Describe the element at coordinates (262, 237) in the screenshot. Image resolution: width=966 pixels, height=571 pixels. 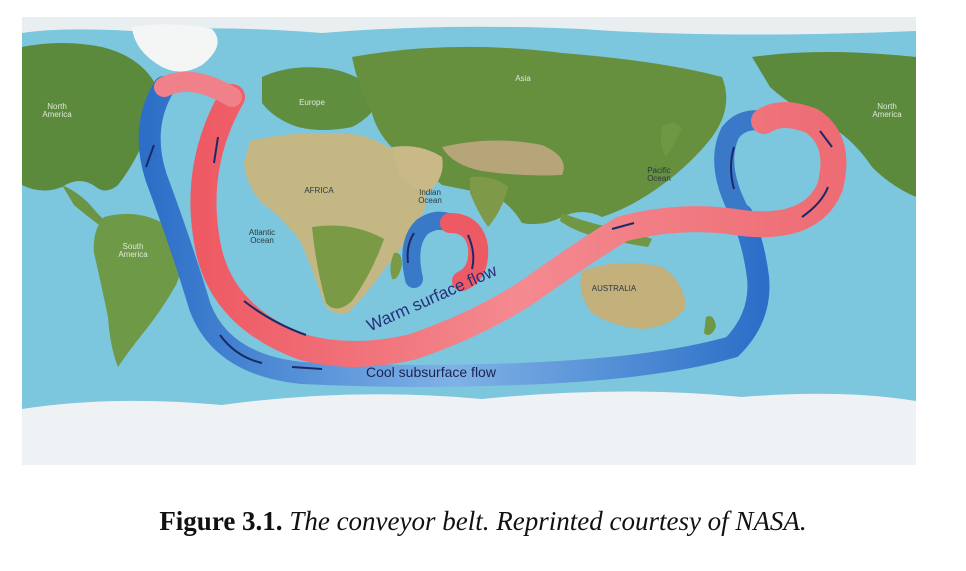
I see `label-atlantic-ocean: Atlantic Ocean` at that location.